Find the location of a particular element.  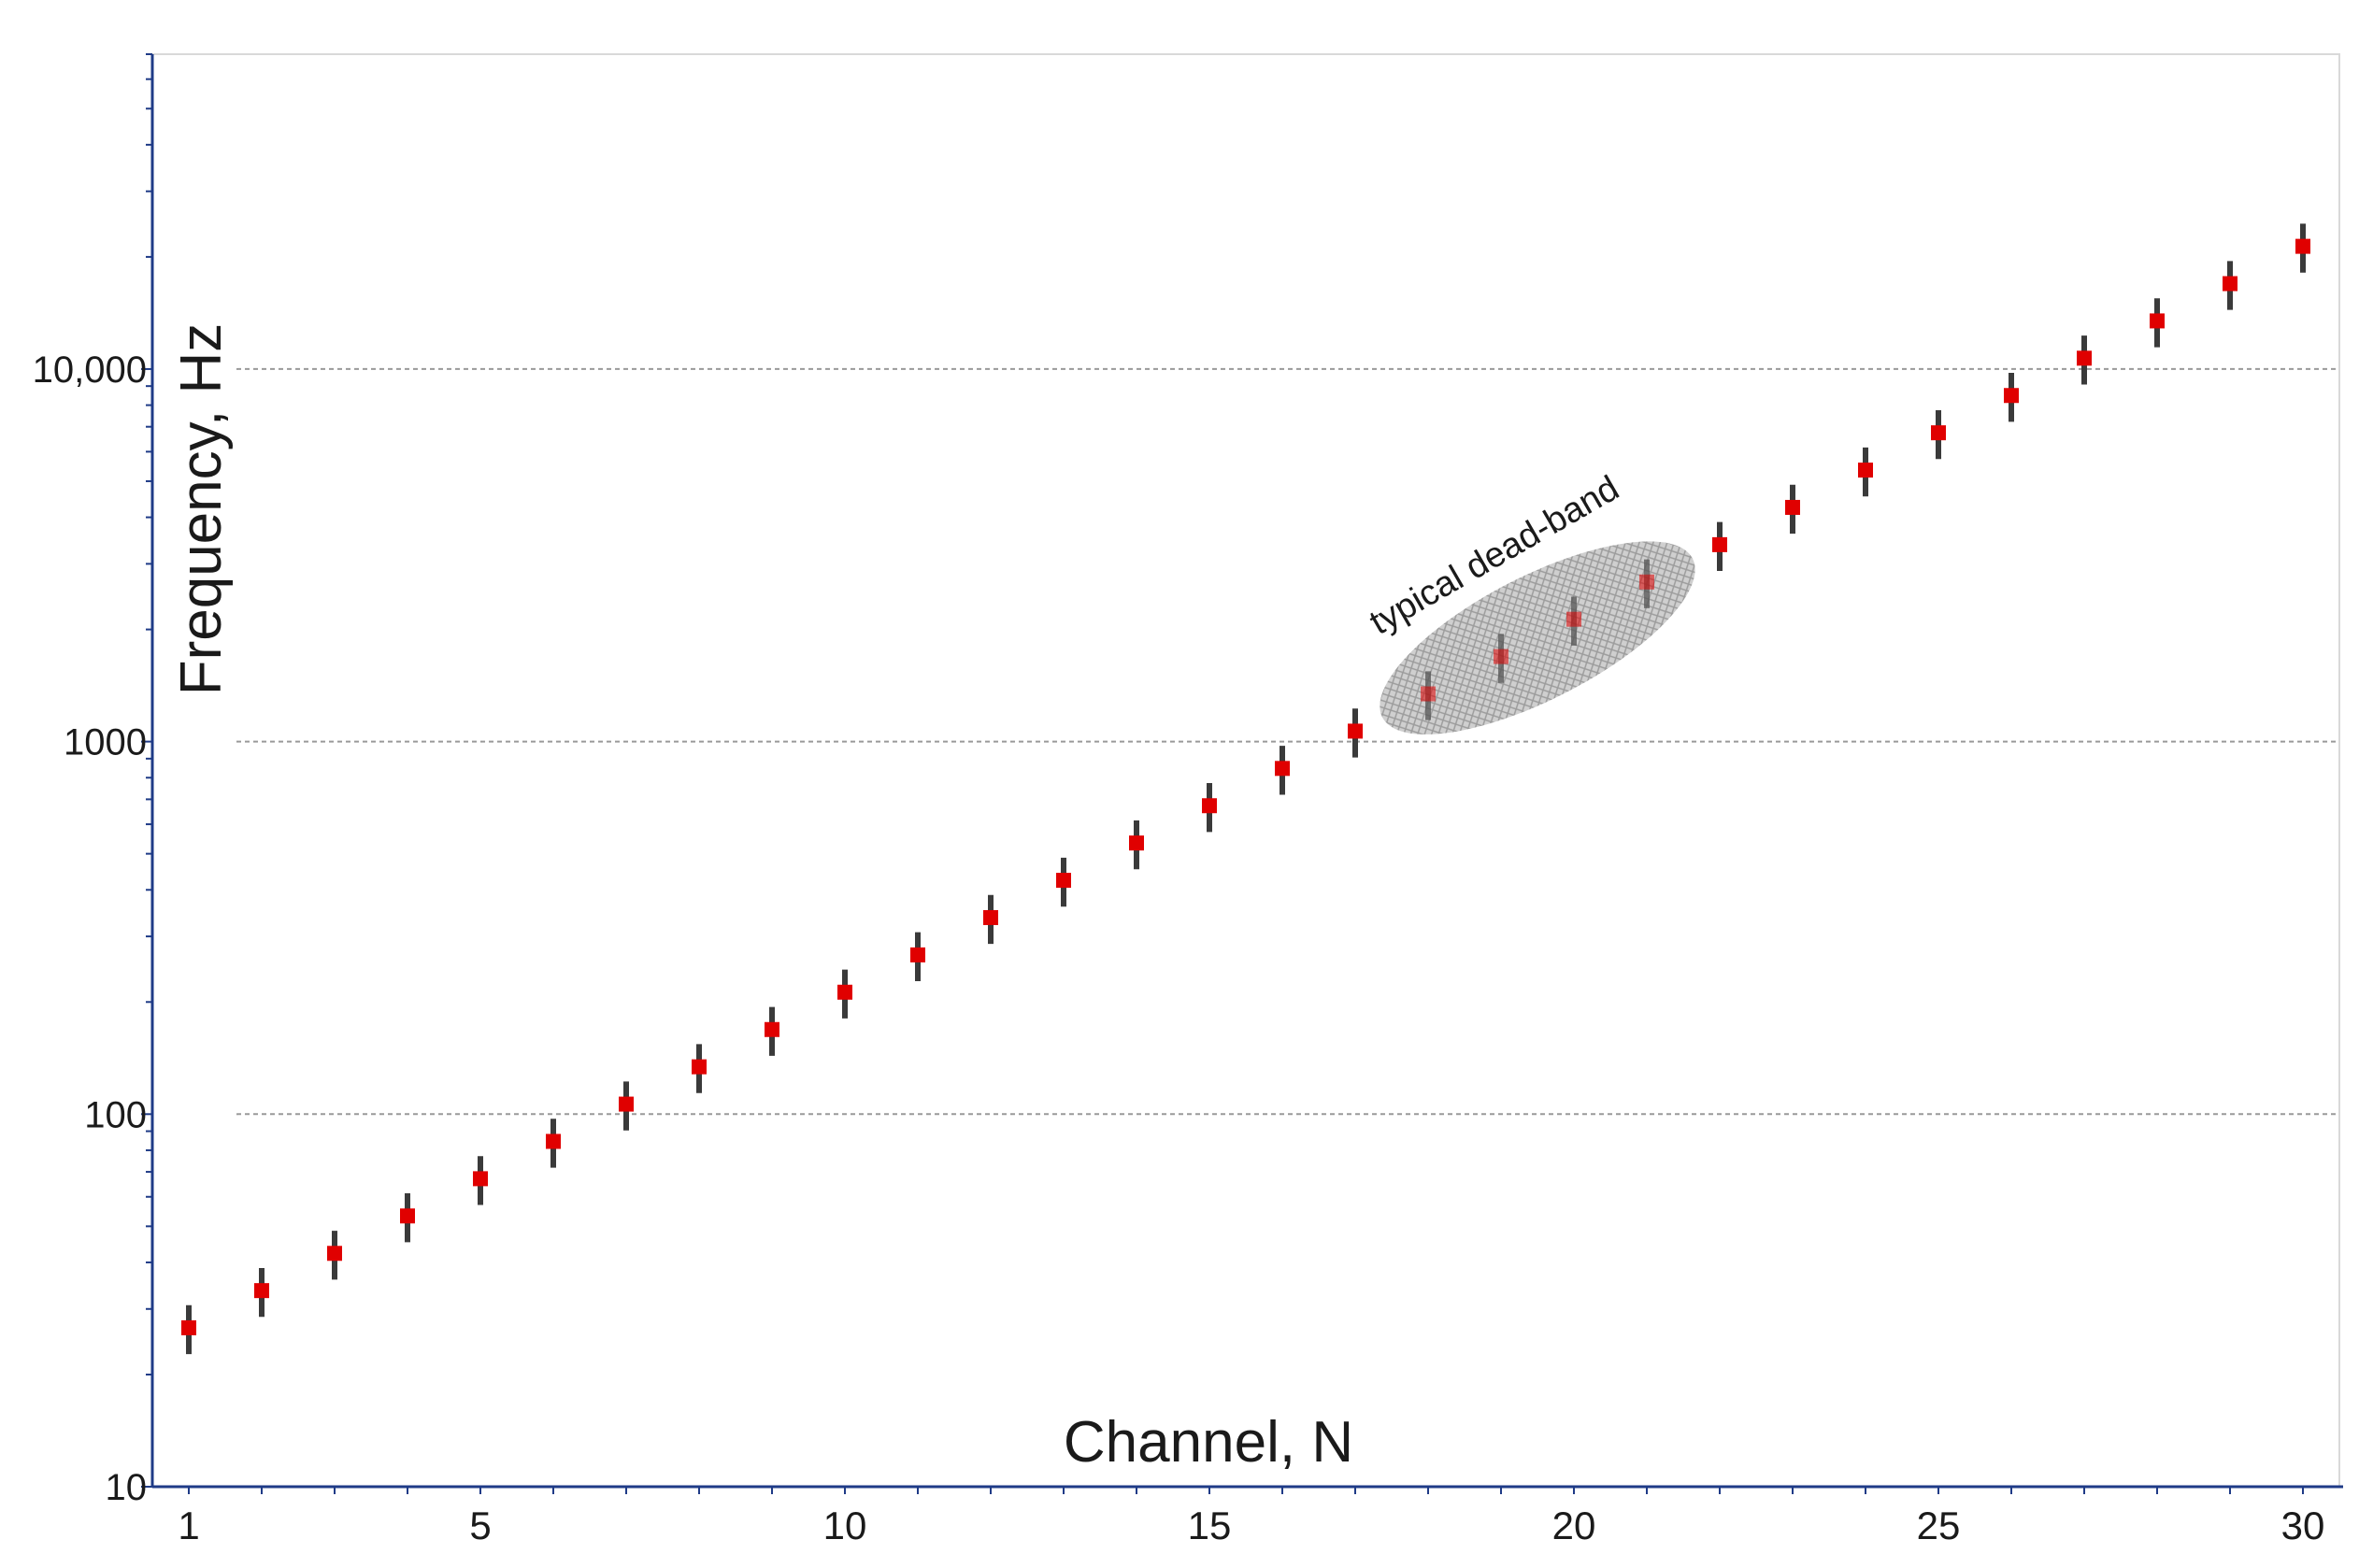

x-tick-label: 30 is located at coordinates (2303, 1526).